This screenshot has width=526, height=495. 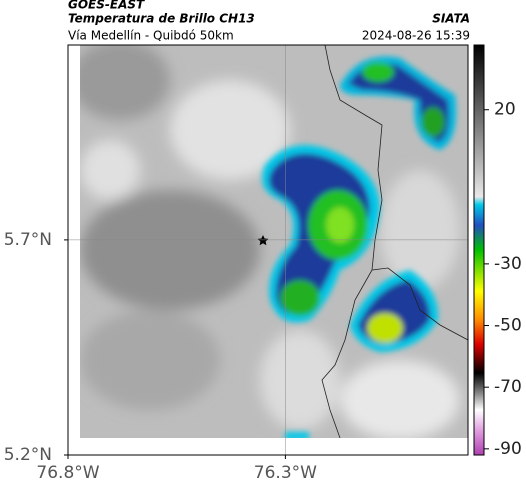 What do you see at coordinates (508, 449) in the screenshot?
I see `colorbar-tick-label: -90` at bounding box center [508, 449].